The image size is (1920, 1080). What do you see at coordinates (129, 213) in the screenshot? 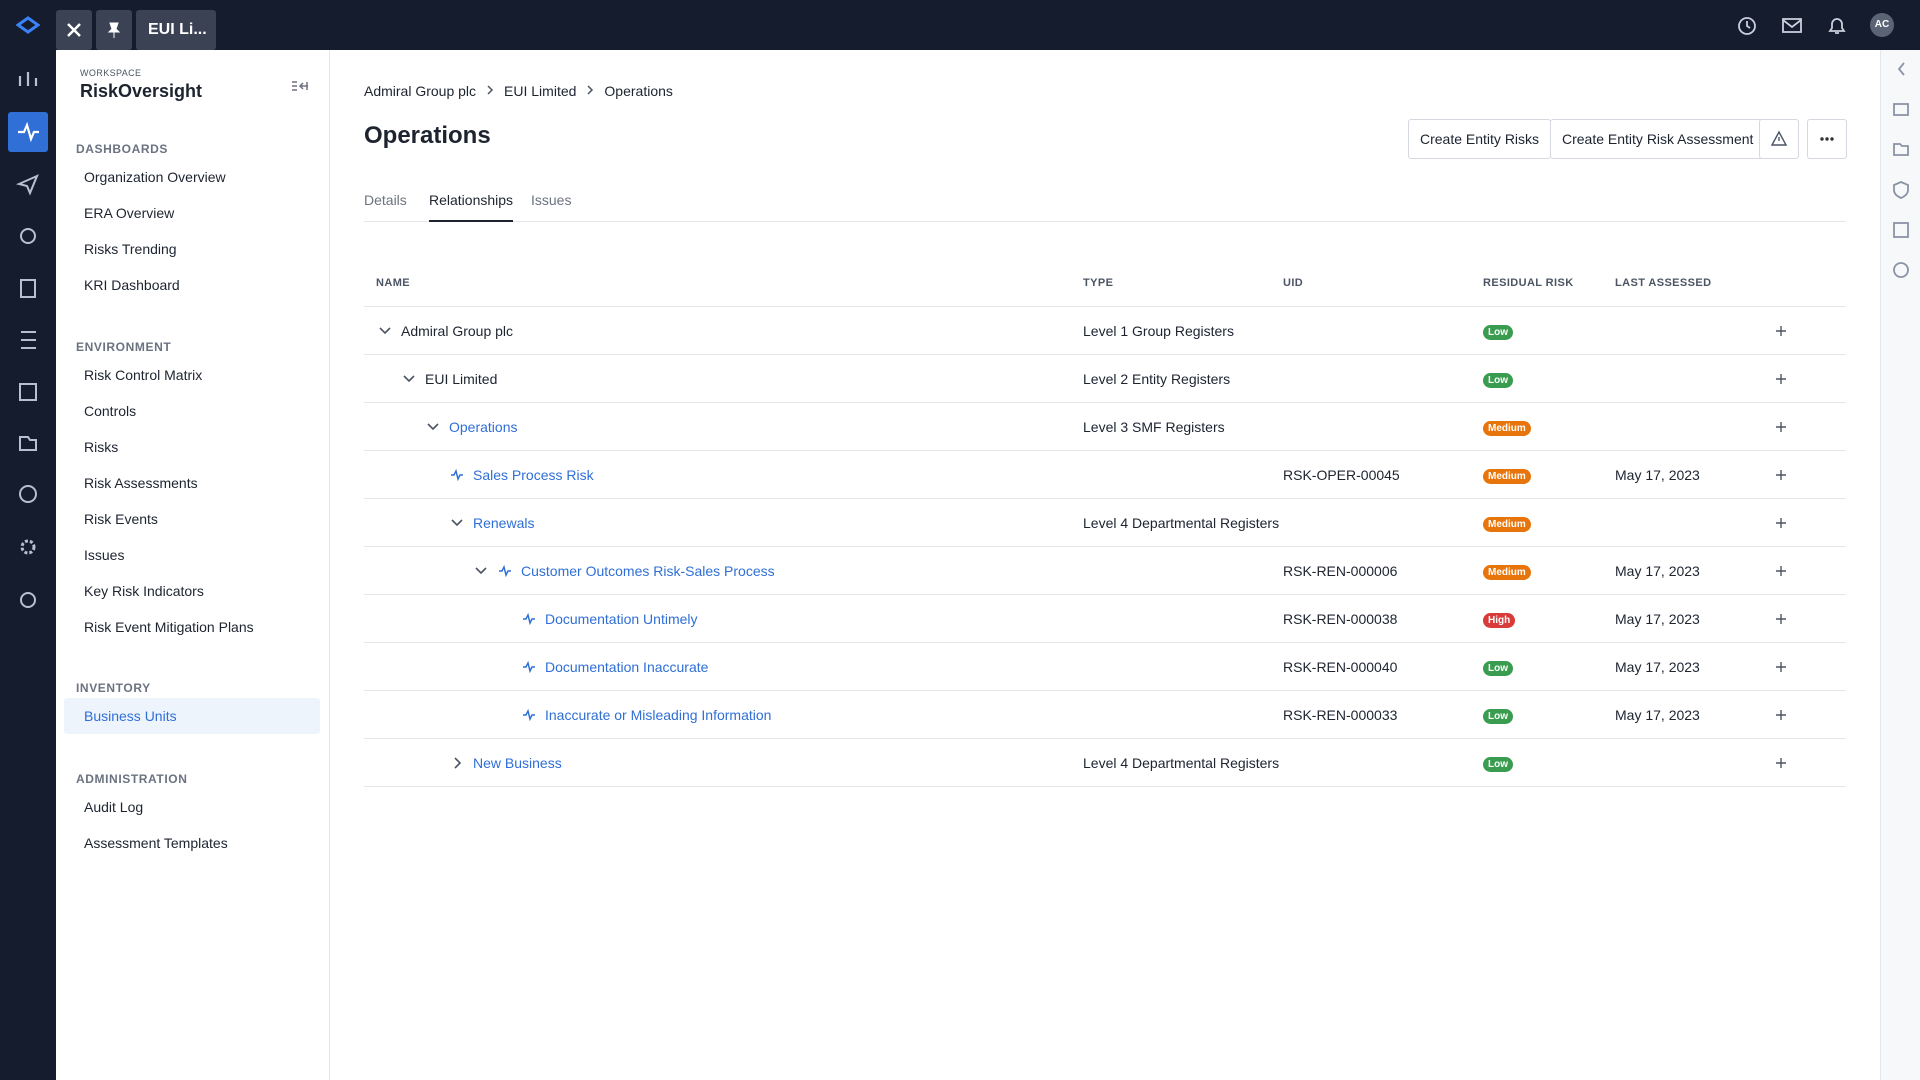
I see `nav-item: ERA Overview` at bounding box center [129, 213].